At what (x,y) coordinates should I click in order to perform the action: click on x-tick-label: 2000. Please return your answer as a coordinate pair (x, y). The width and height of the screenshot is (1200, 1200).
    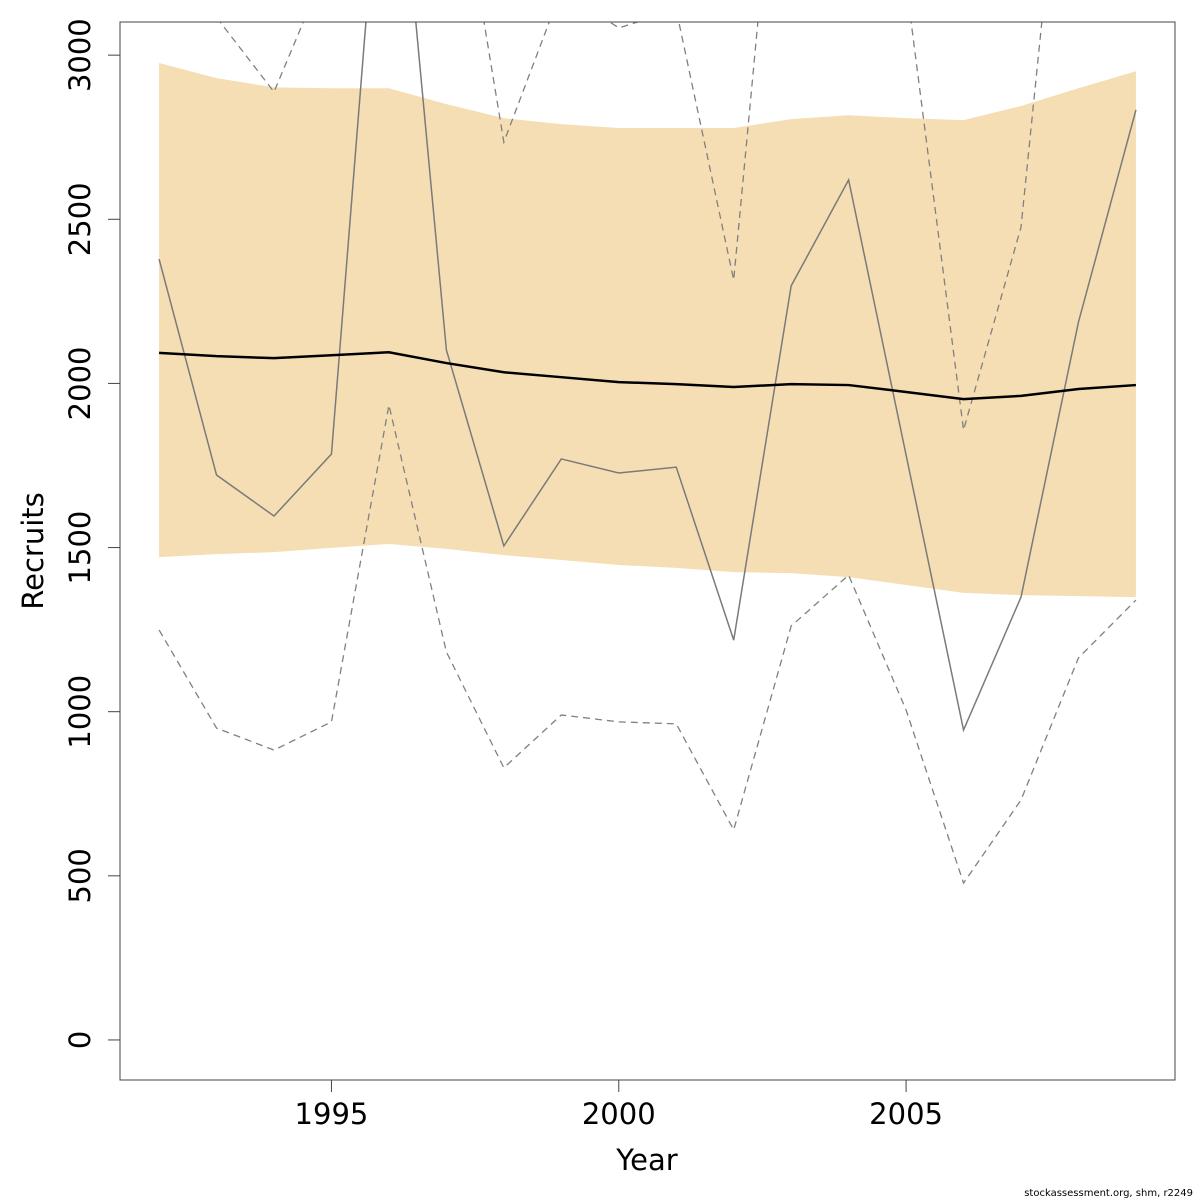
    Looking at the image, I should click on (619, 1114).